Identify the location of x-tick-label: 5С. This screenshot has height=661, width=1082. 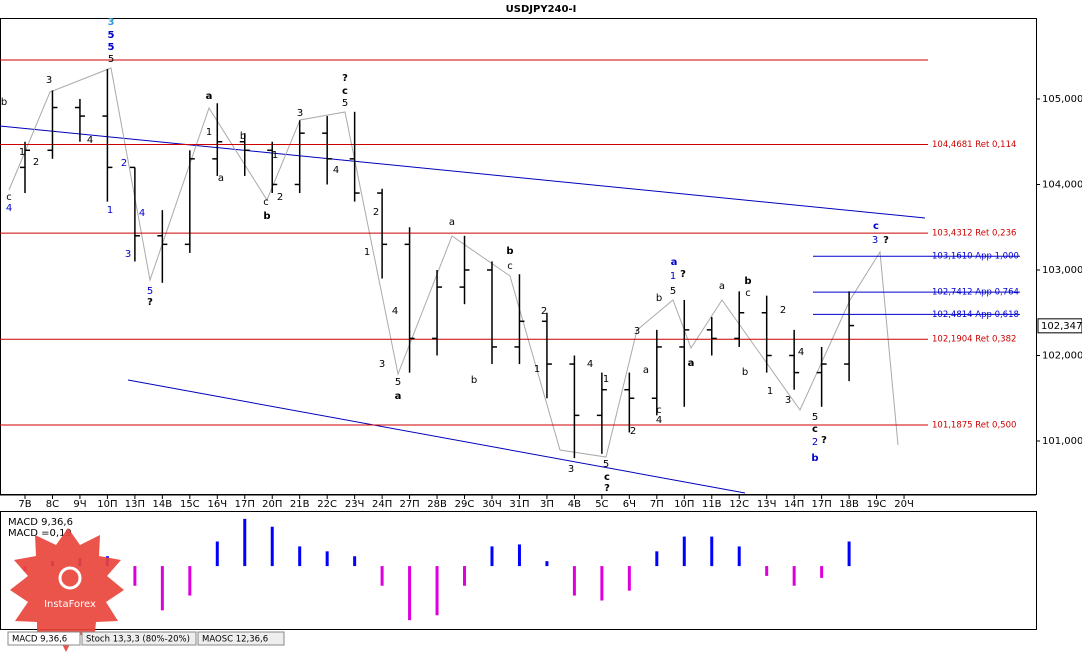
(601, 504).